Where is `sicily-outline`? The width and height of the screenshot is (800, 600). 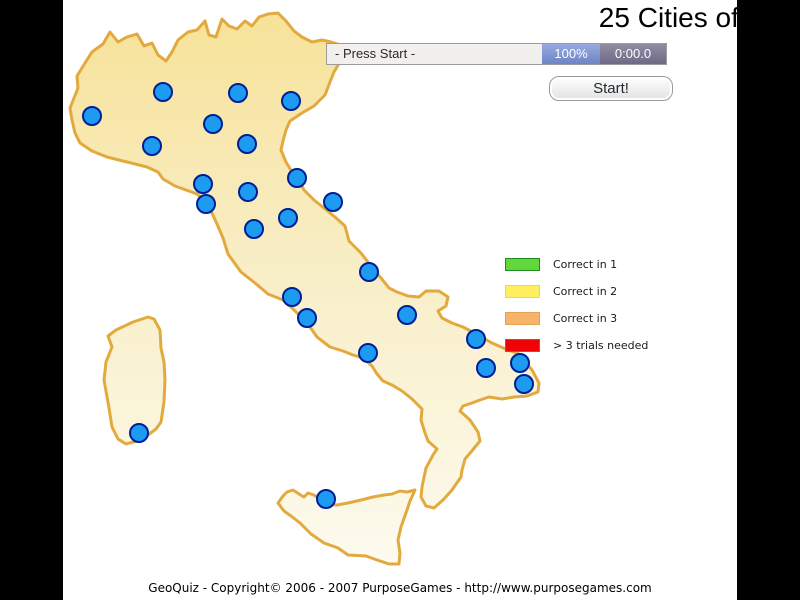 sicily-outline is located at coordinates (346, 527).